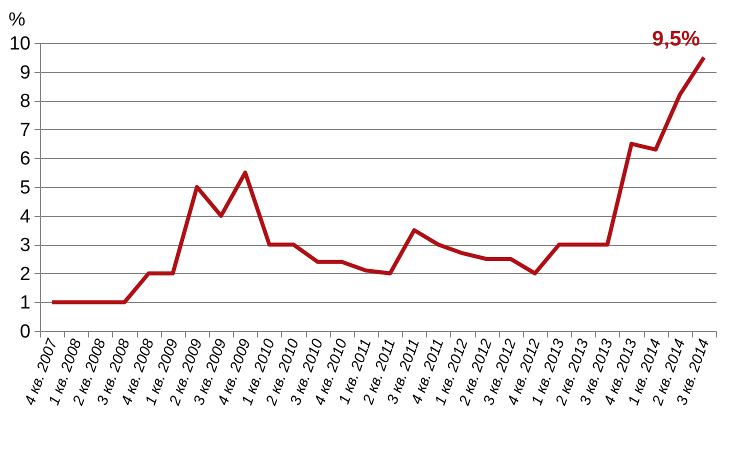  Describe the element at coordinates (25, 303) in the screenshot. I see `y-tick-label: 1` at that location.